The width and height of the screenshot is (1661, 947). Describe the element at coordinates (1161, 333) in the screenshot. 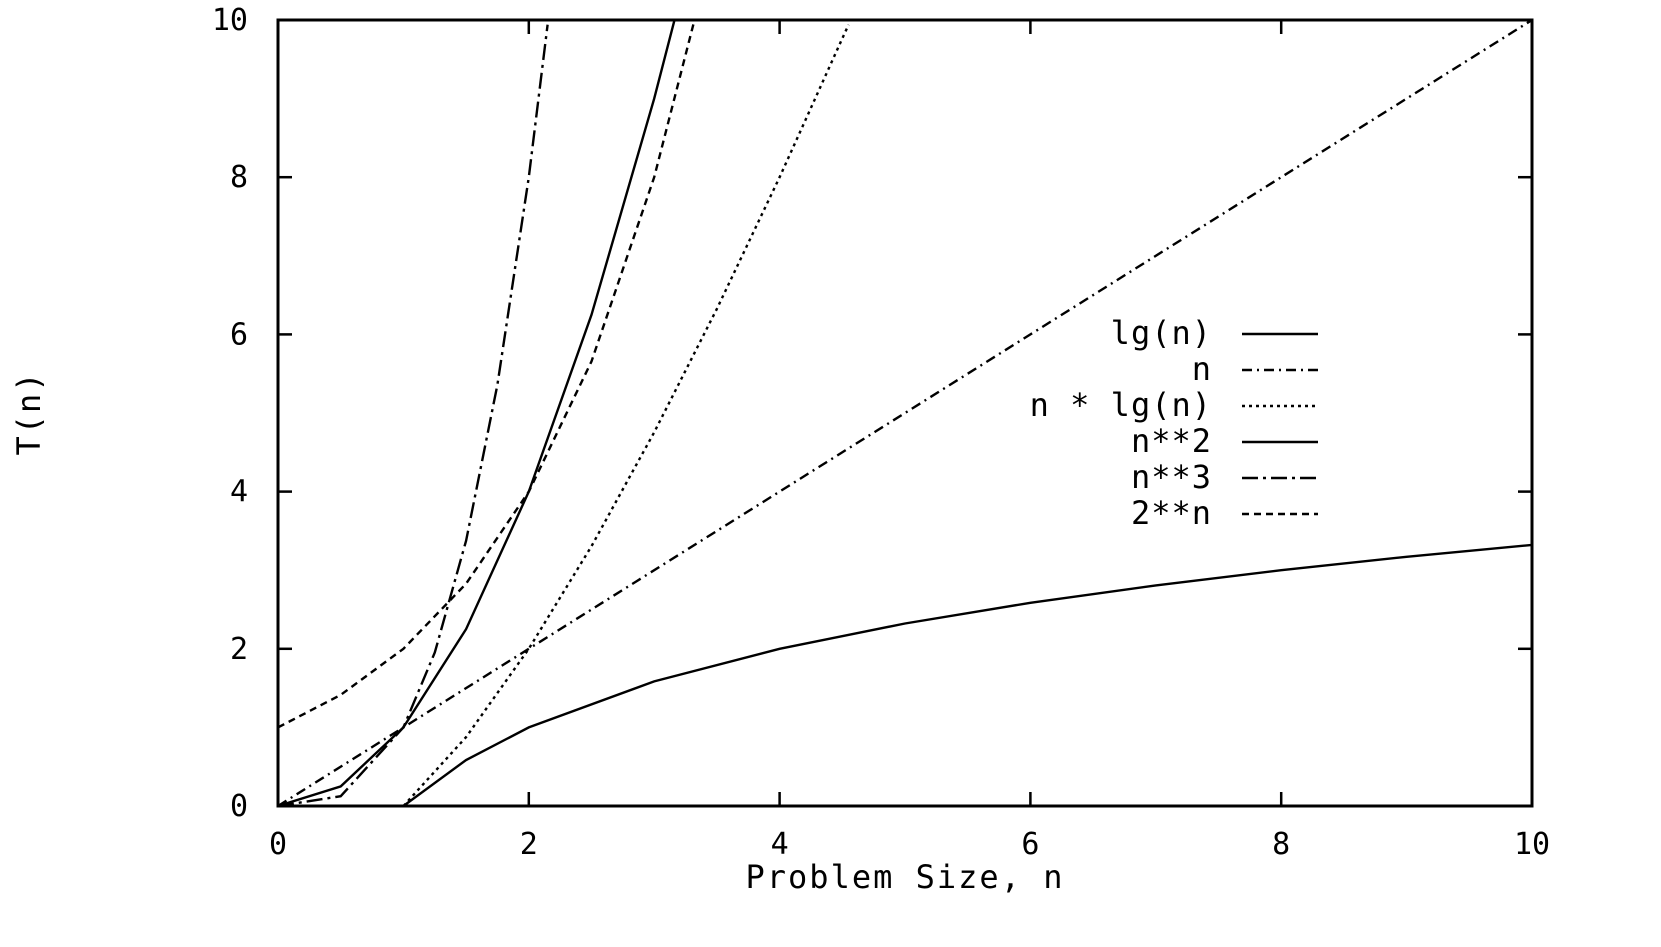

I see `legend-label-lg-n: lg(n)` at that location.